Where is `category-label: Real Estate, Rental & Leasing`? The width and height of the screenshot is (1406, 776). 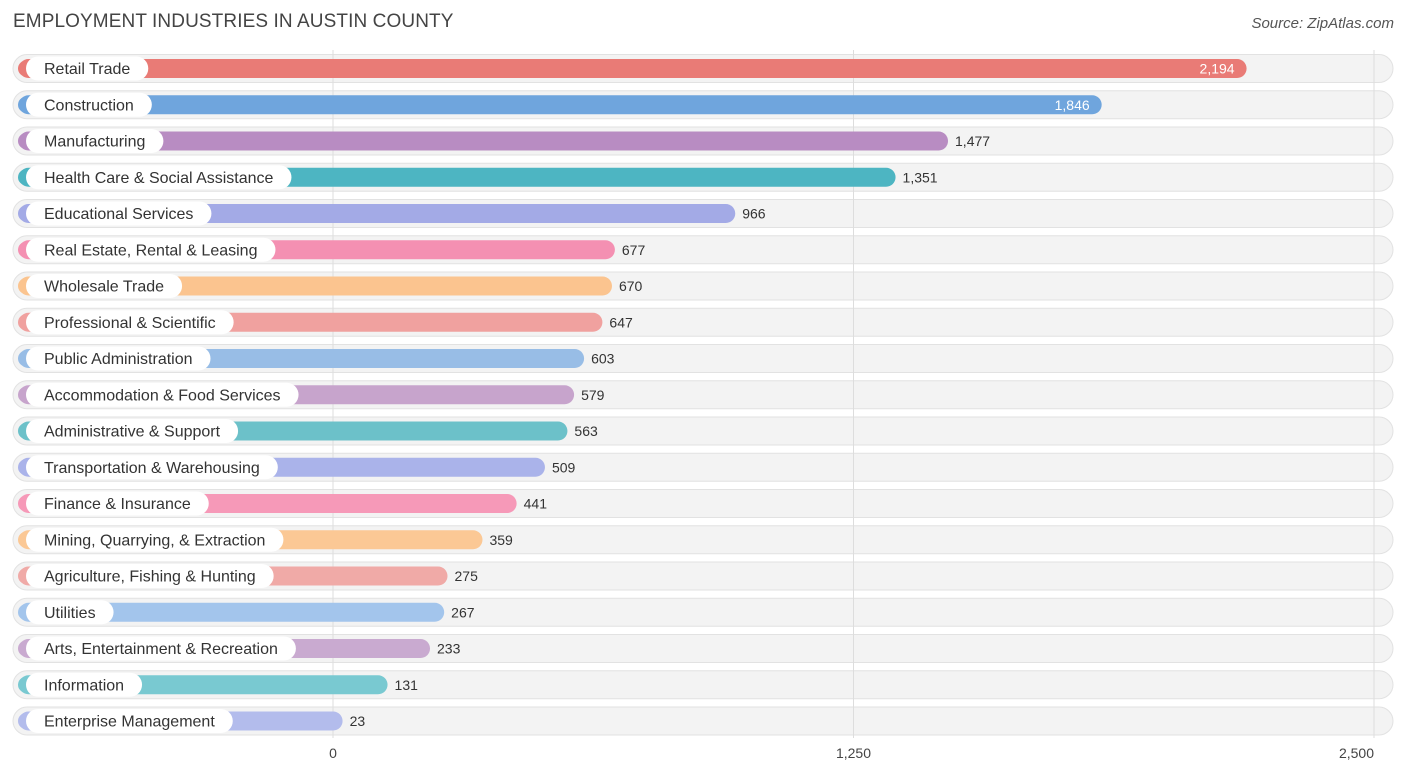
category-label: Real Estate, Rental & Leasing is located at coordinates (150, 250).